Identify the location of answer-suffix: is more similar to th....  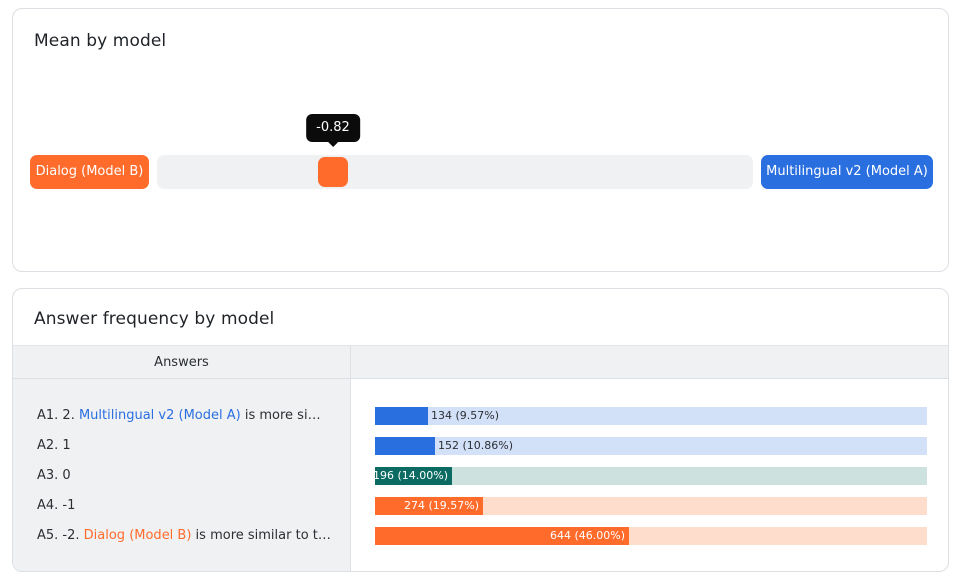
(262, 535).